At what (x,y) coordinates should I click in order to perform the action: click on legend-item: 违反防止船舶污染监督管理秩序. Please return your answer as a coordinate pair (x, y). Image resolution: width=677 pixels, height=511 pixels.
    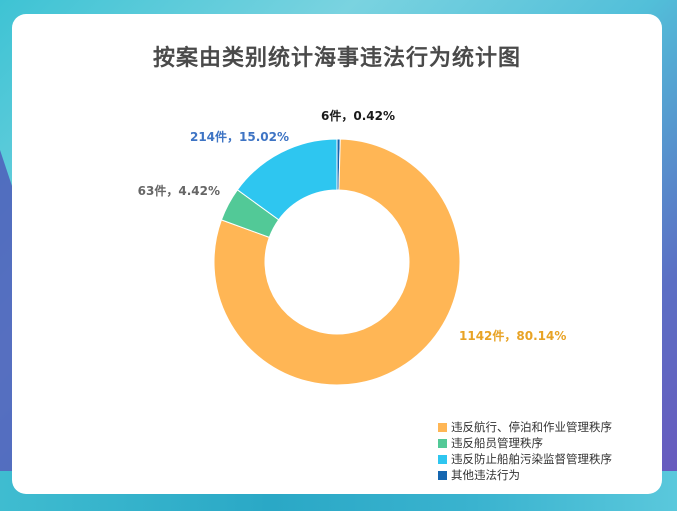
    Looking at the image, I should click on (525, 459).